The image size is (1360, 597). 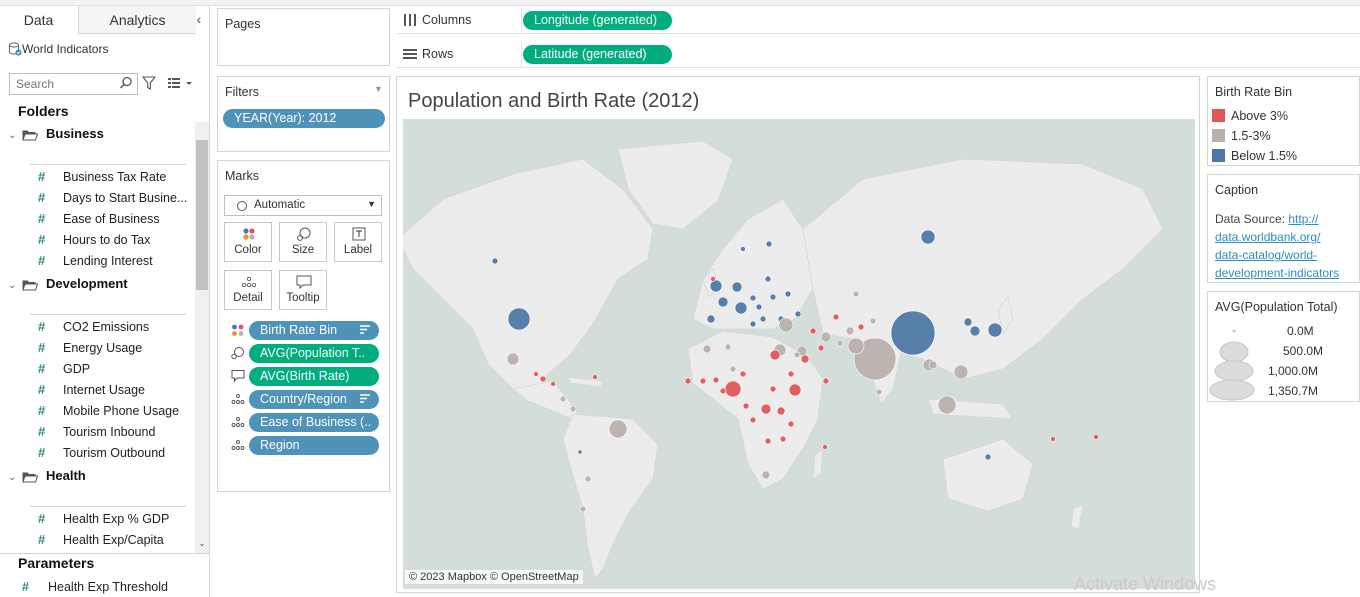 What do you see at coordinates (1241, 136) in the screenshot?
I see `legend-item-1-5-to-3: 1.5-3%` at bounding box center [1241, 136].